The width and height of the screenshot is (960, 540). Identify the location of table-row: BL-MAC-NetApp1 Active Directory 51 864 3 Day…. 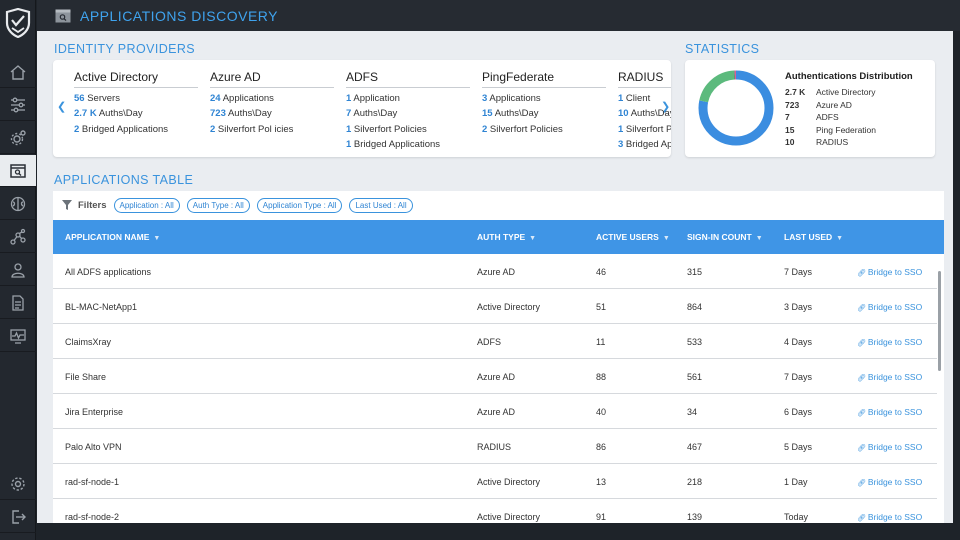
(495, 306).